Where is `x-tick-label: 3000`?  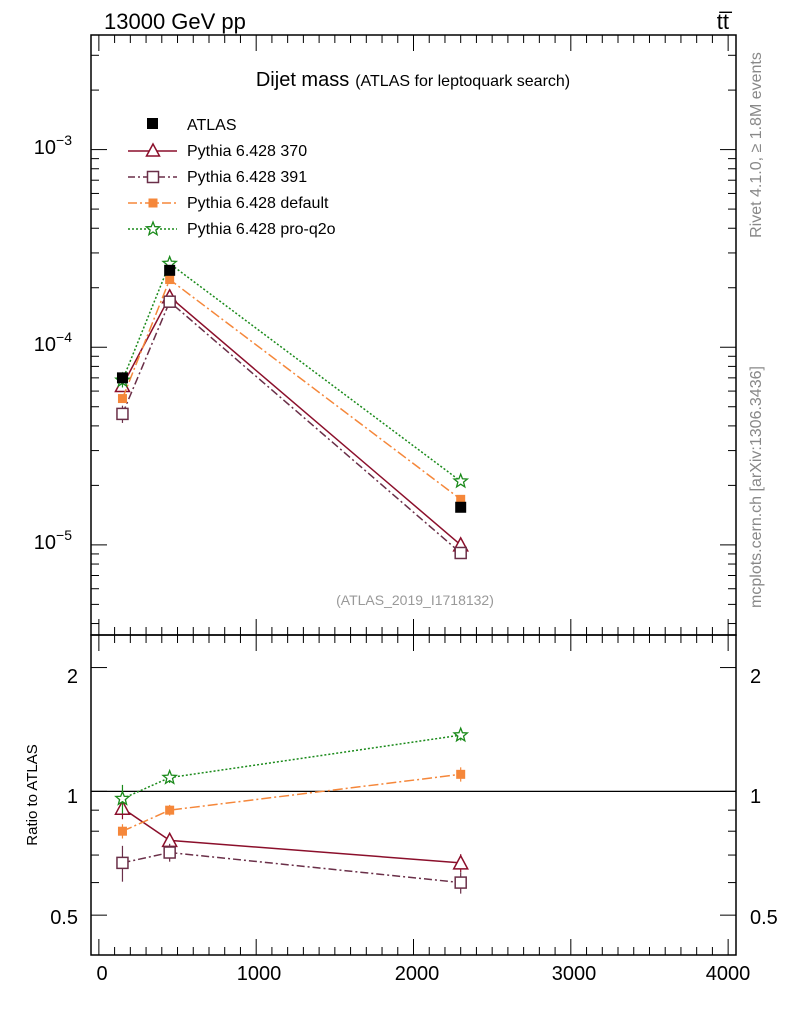
x-tick-label: 3000 is located at coordinates (574, 974).